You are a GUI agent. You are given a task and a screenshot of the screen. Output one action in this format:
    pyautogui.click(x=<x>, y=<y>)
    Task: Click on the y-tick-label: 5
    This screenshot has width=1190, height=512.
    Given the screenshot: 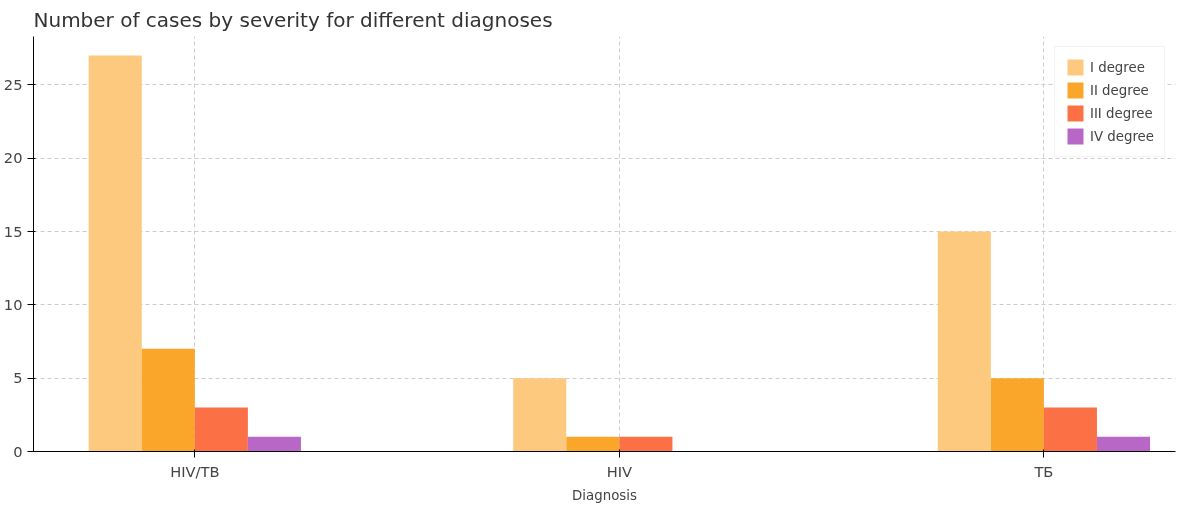 What is the action you would take?
    pyautogui.click(x=18, y=378)
    